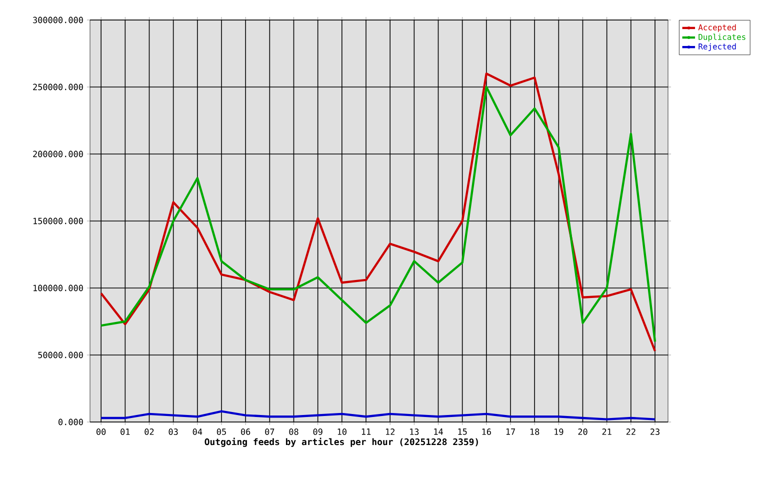 The height and width of the screenshot is (480, 780). What do you see at coordinates (221, 431) in the screenshot?
I see `x-tick-label: 05` at bounding box center [221, 431].